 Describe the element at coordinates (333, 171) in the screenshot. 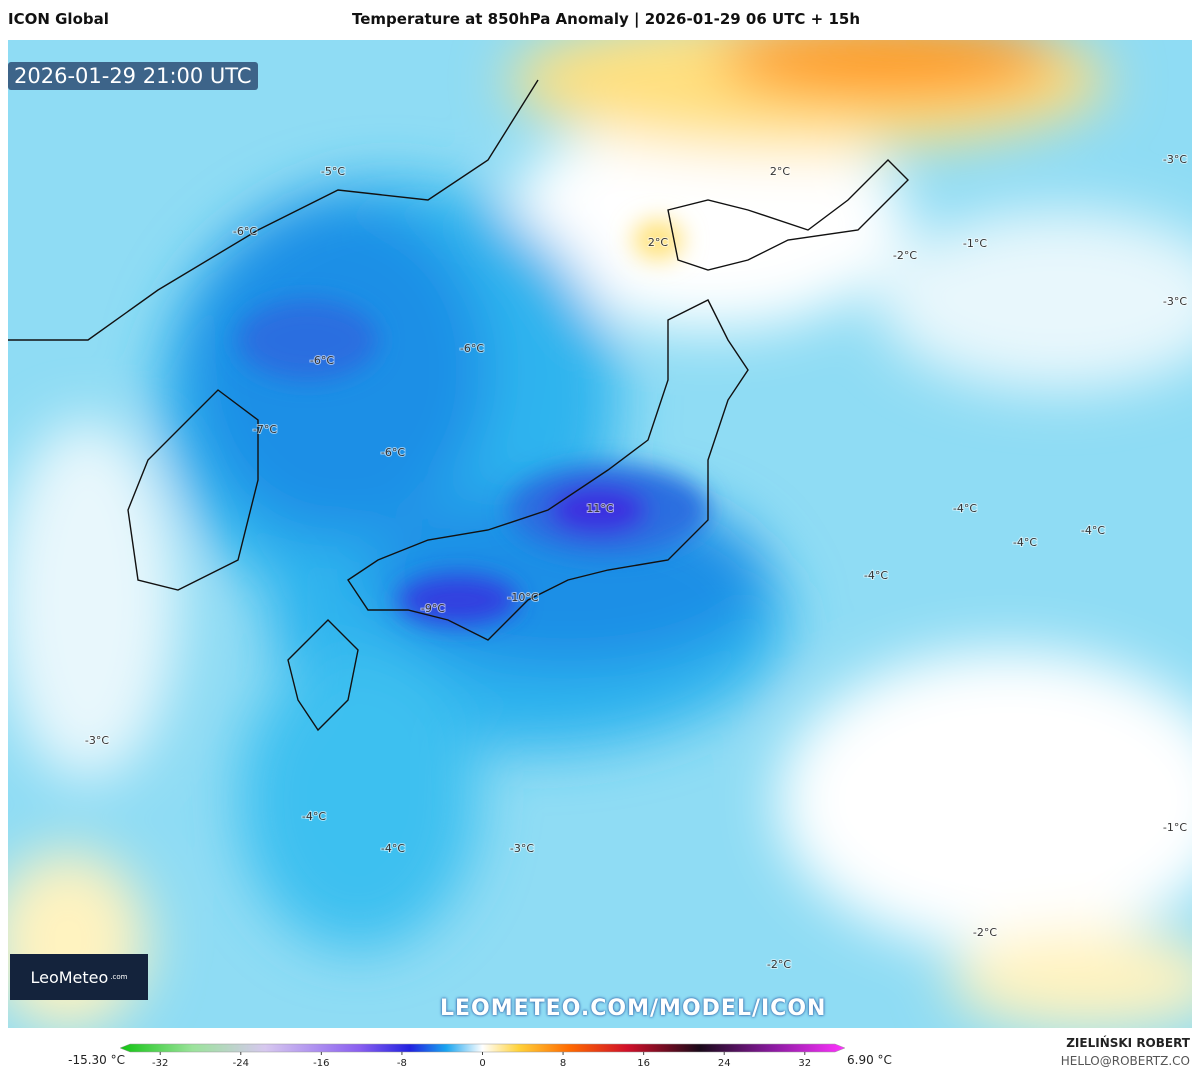

I see `contour-label: -5°C` at that location.